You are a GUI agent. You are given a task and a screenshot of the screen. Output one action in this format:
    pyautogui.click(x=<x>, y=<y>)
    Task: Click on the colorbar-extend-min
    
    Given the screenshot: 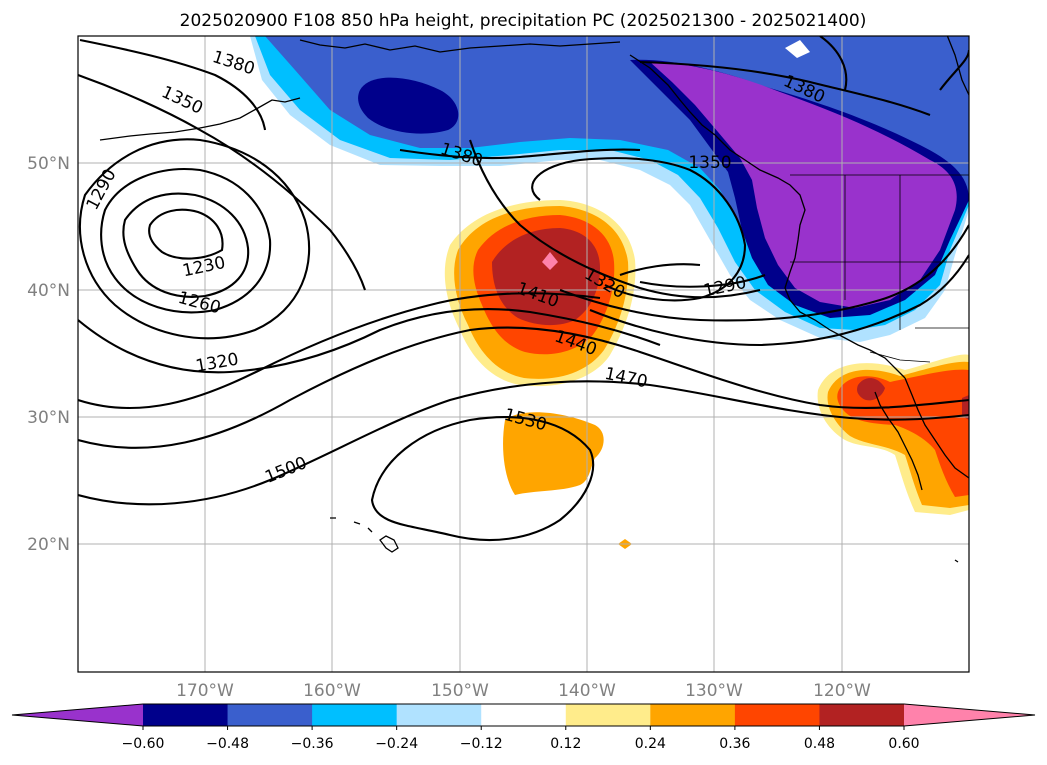 What is the action you would take?
    pyautogui.click(x=77, y=715)
    